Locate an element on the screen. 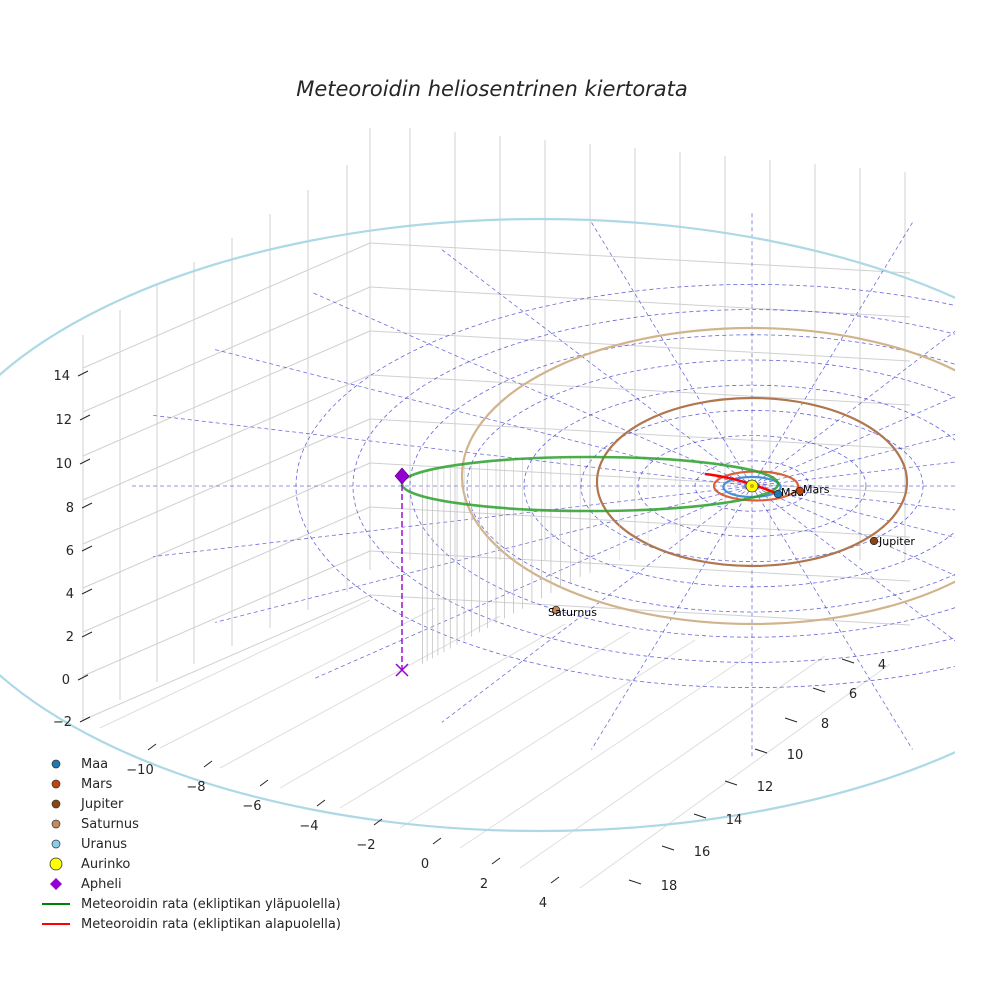 The width and height of the screenshot is (984, 984). z-tick-label: 8 is located at coordinates (70, 508).